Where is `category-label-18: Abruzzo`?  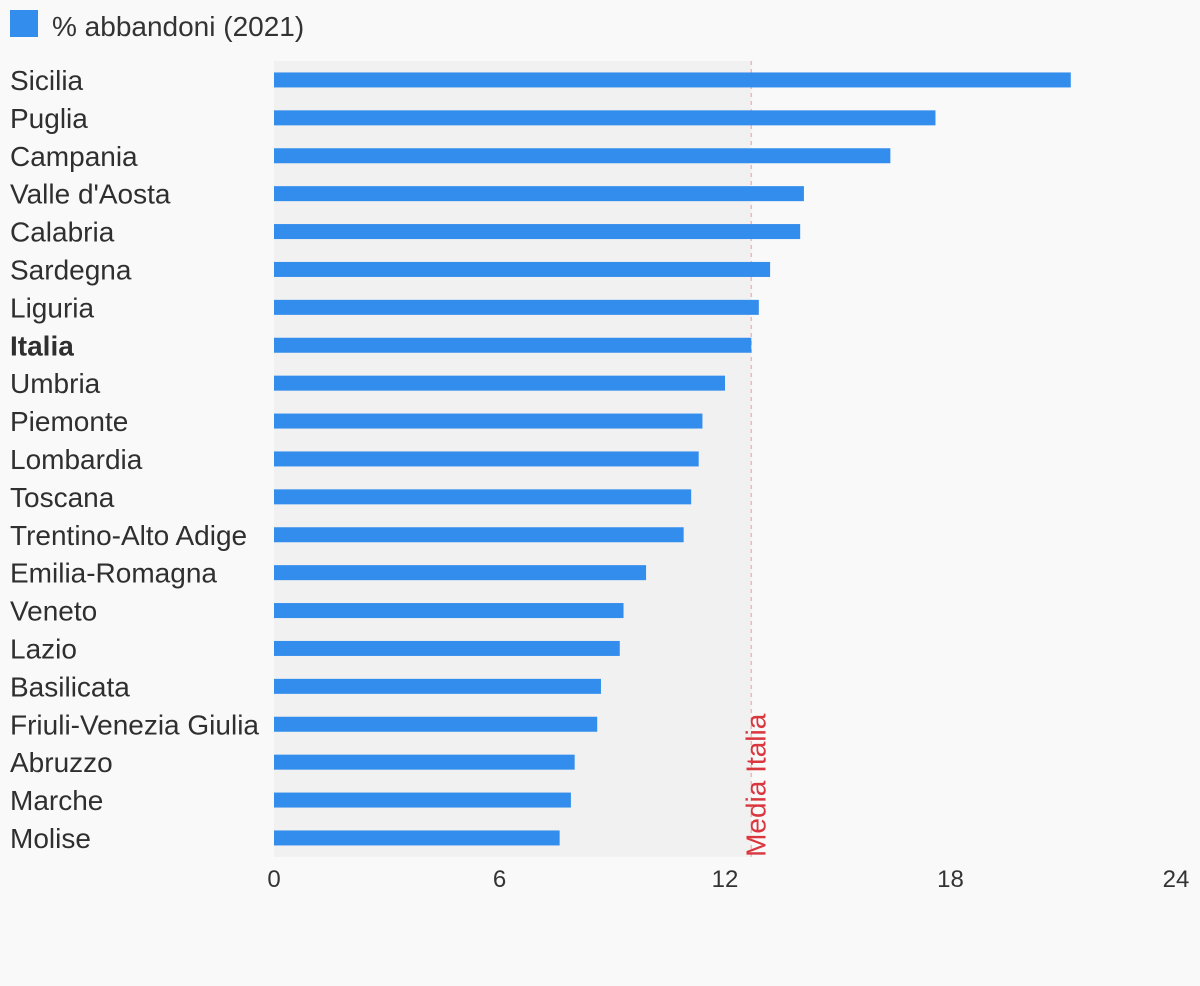
category-label-18: Abruzzo is located at coordinates (61, 762).